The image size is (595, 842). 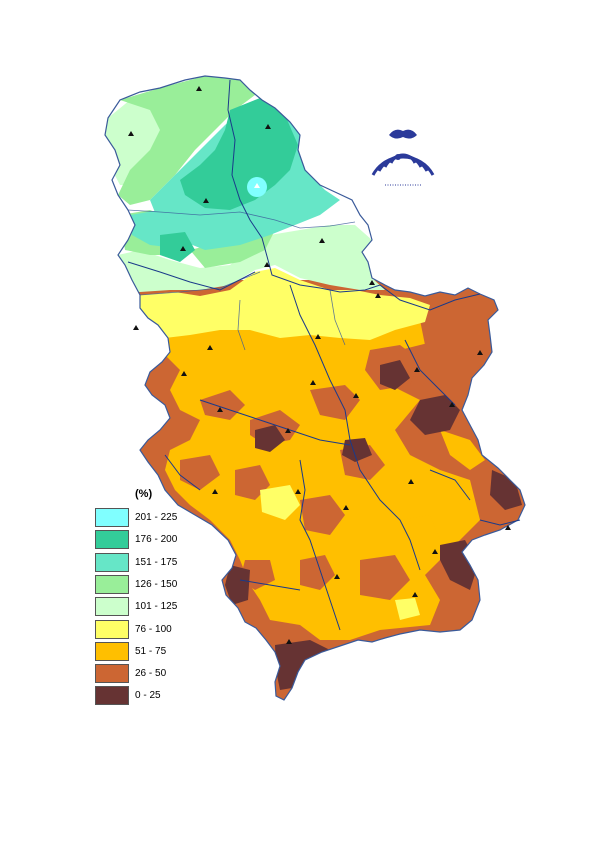 I want to click on legend-item: 26 - 50, so click(x=160, y=674).